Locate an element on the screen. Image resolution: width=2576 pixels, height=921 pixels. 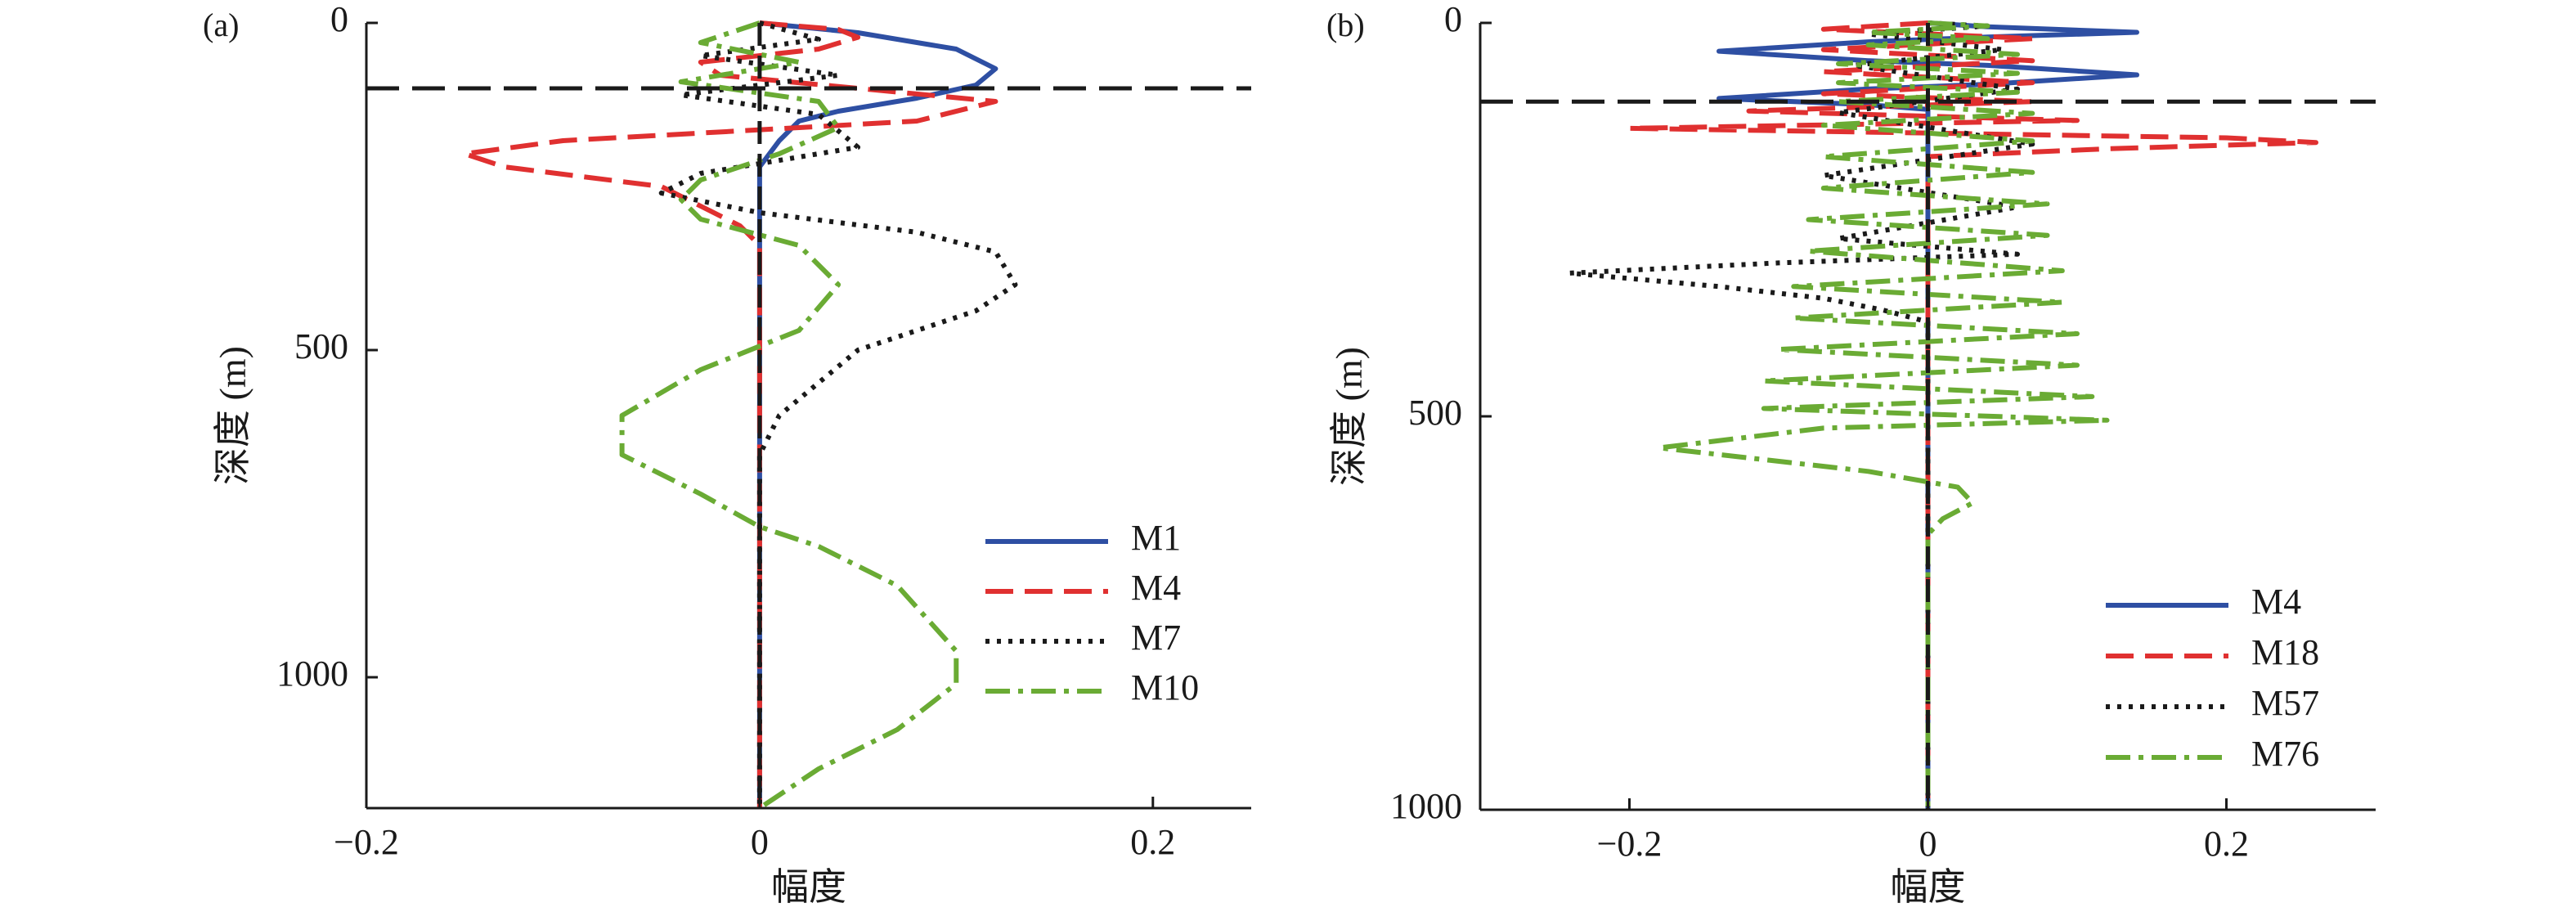
legend-label-m57: M57 is located at coordinates (2285, 703).